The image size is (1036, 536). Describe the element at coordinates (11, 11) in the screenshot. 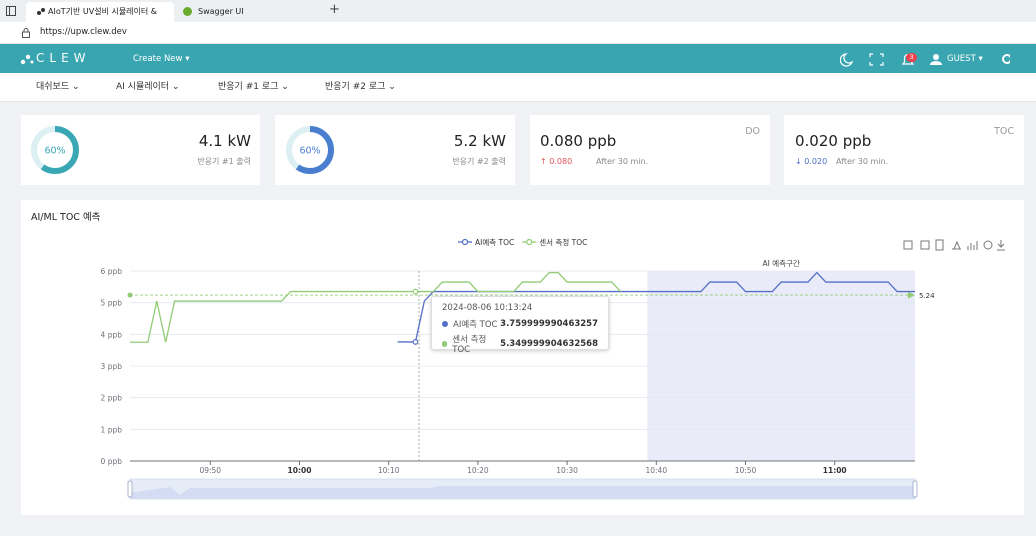

I see `window-icon` at that location.